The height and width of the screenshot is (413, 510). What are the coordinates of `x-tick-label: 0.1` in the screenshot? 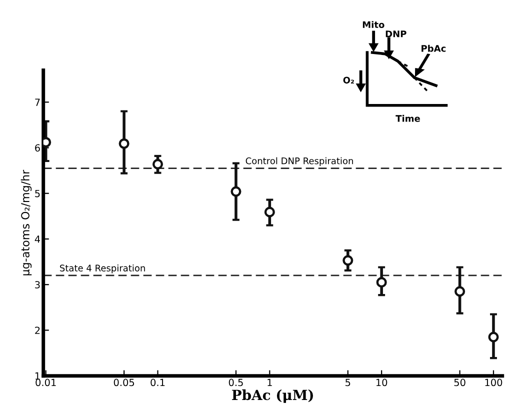 It's located at (157, 382).